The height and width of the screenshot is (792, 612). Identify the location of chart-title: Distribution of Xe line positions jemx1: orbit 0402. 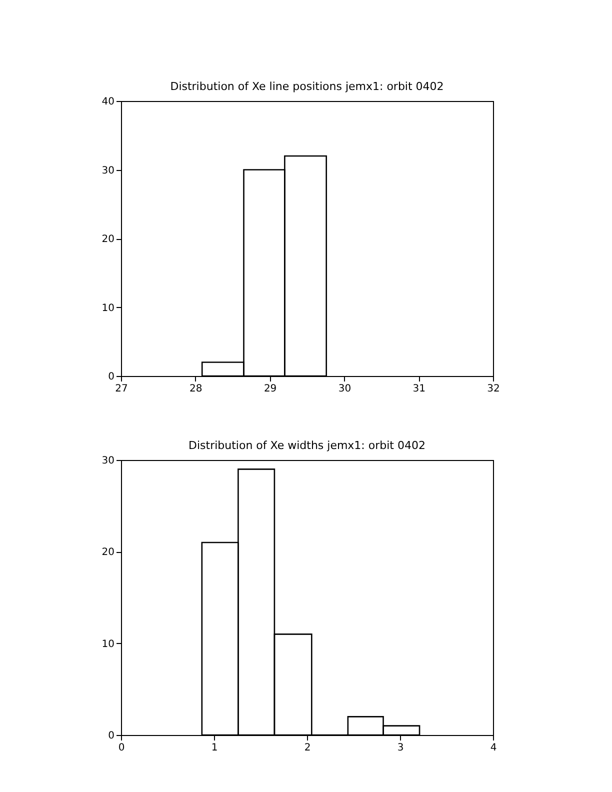
(307, 86).